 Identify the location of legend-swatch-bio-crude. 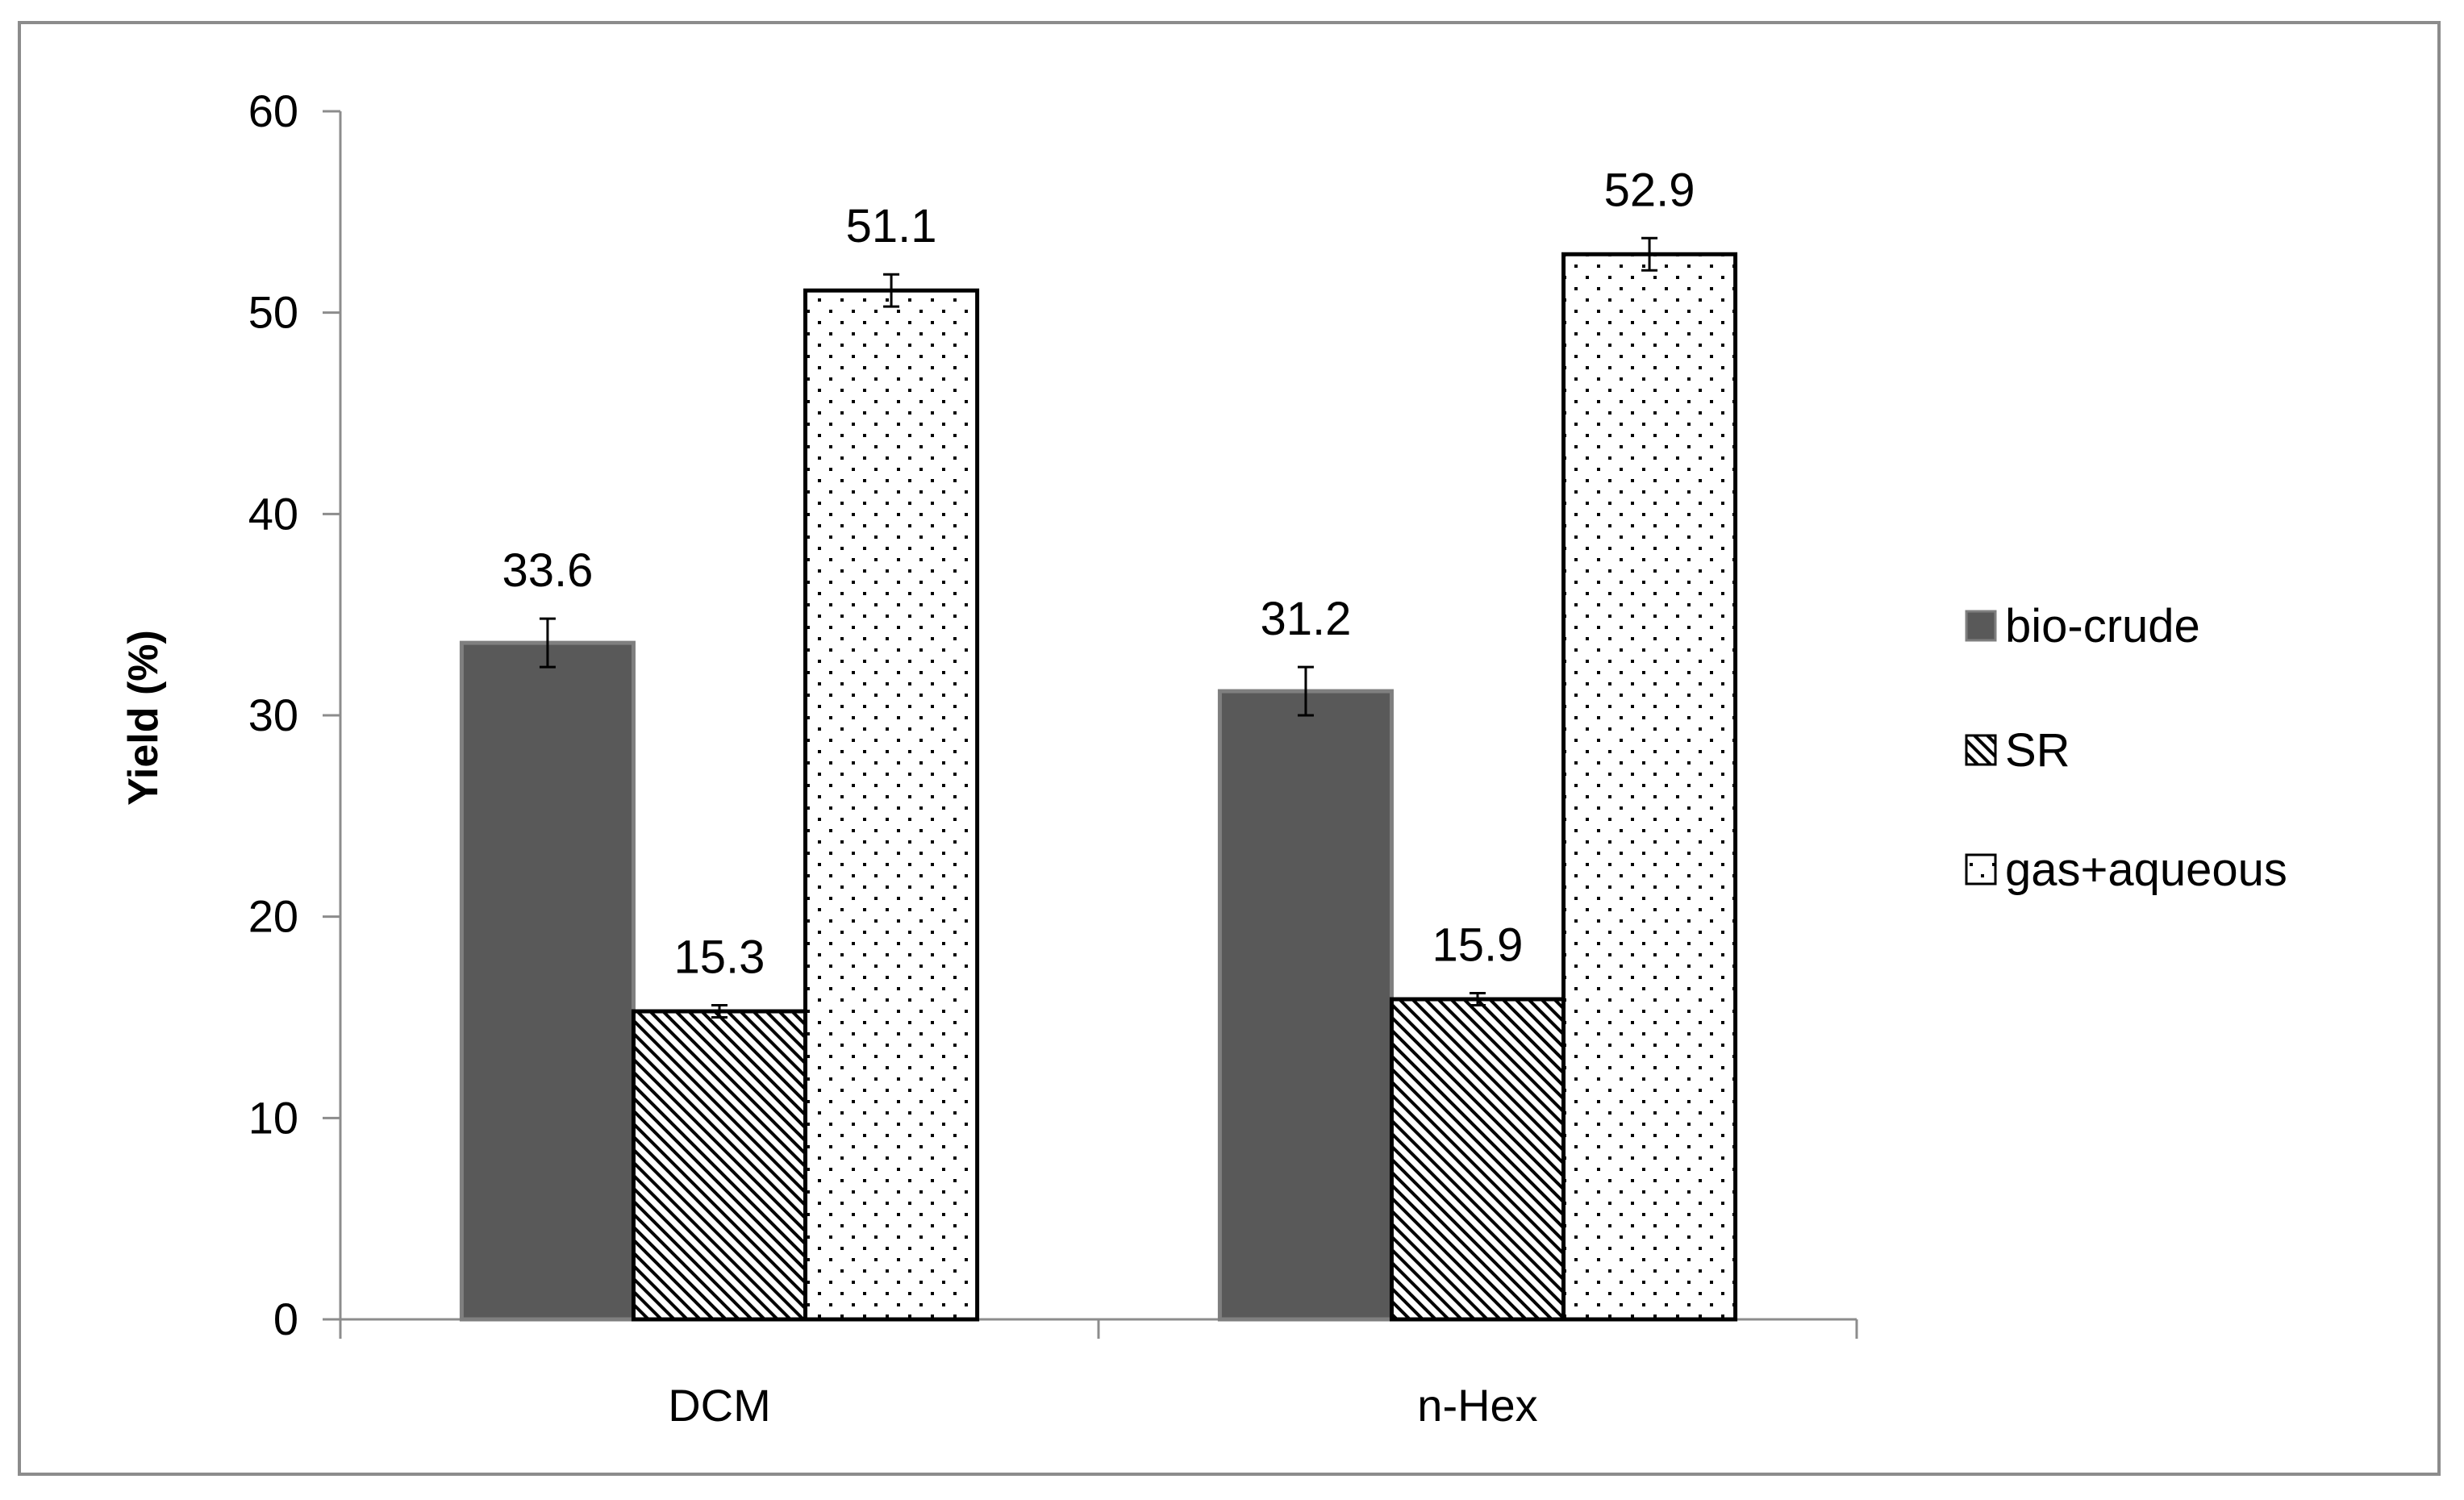
(1981, 626).